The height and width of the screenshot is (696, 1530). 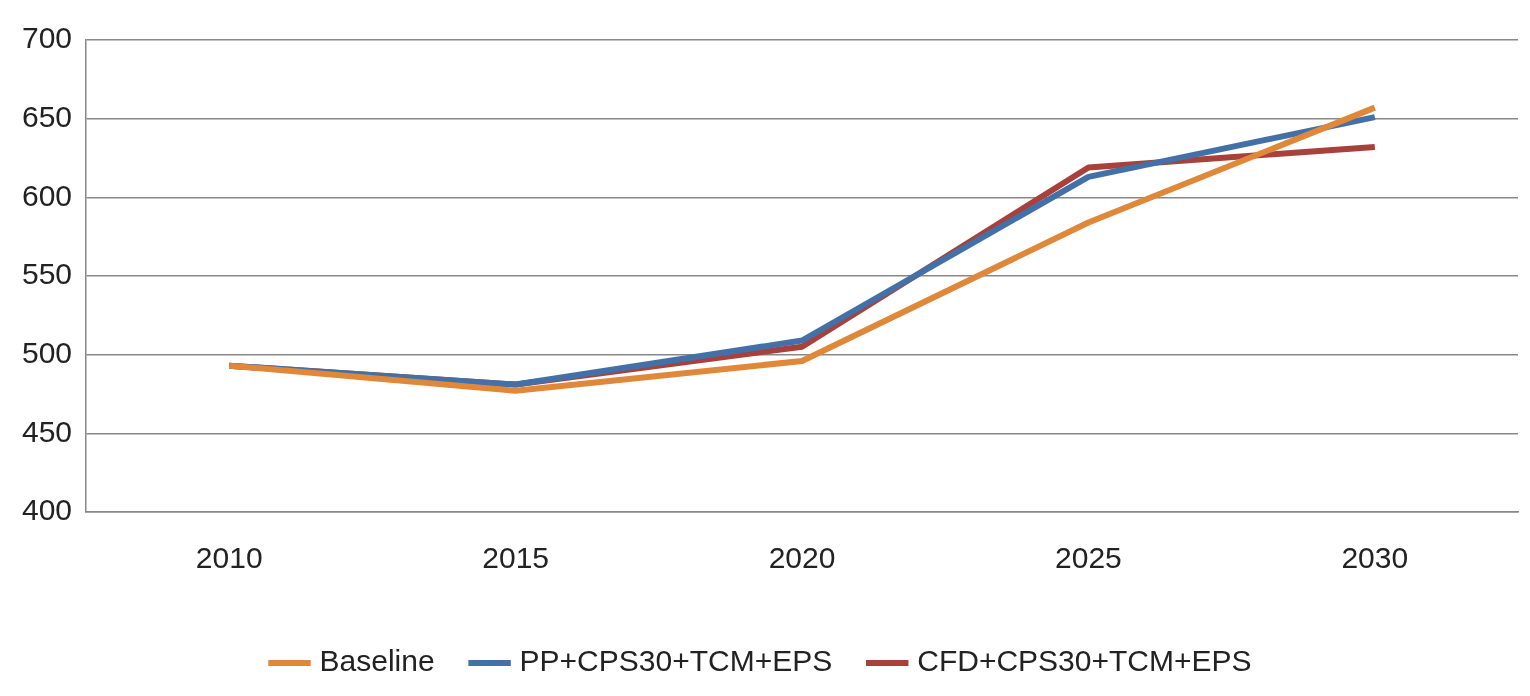 I want to click on y-tick-label: 500, so click(x=47, y=352).